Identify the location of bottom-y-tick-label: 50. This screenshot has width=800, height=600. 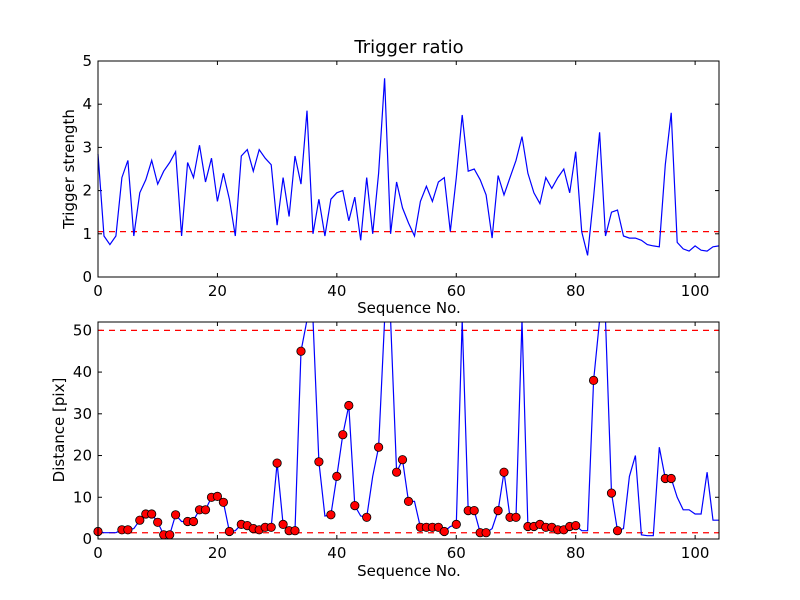
(82, 330).